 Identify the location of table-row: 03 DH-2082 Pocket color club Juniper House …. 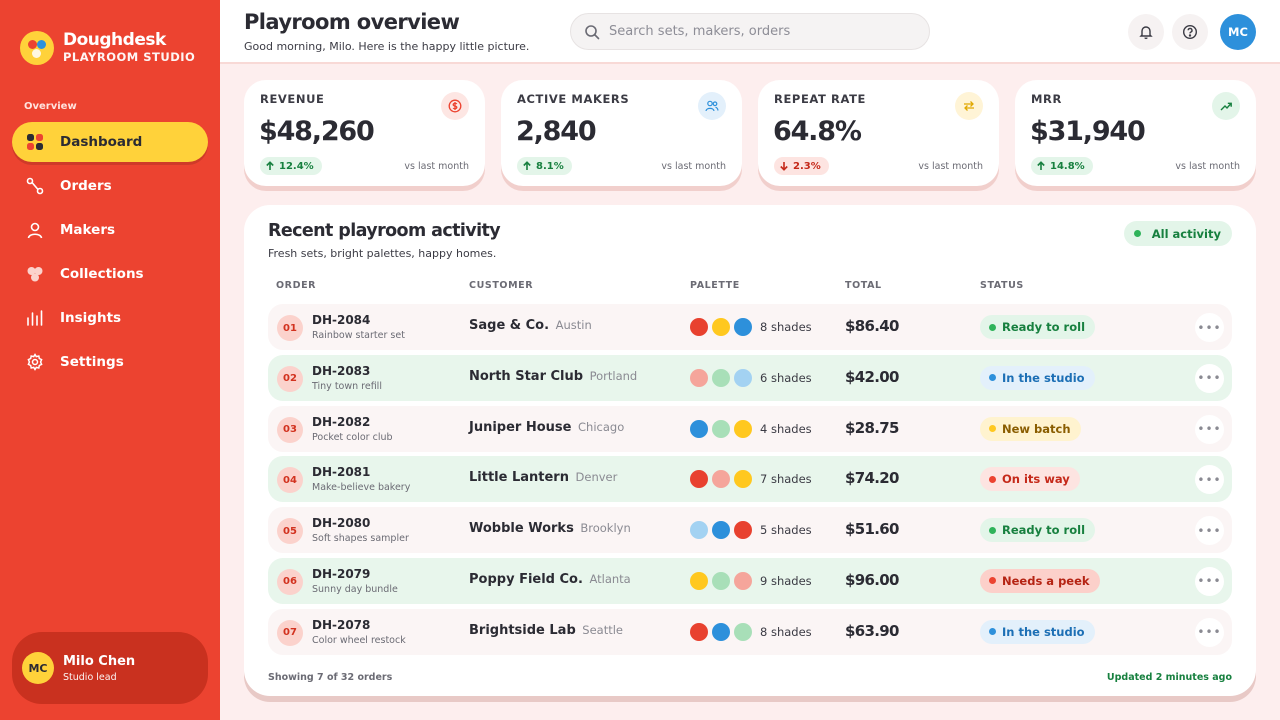
(750, 428).